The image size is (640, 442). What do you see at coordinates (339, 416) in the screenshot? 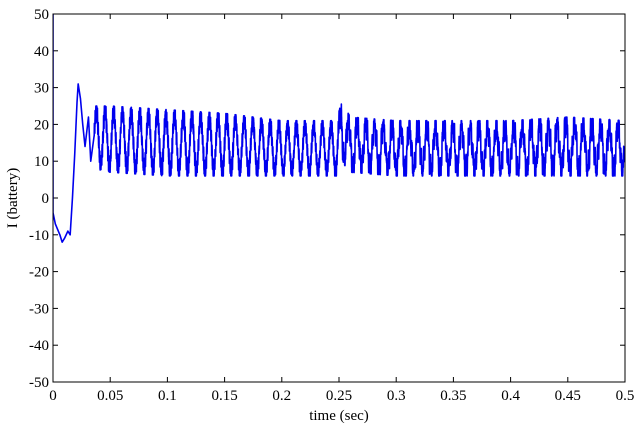
I see `x-axis-label: time (sec)` at bounding box center [339, 416].